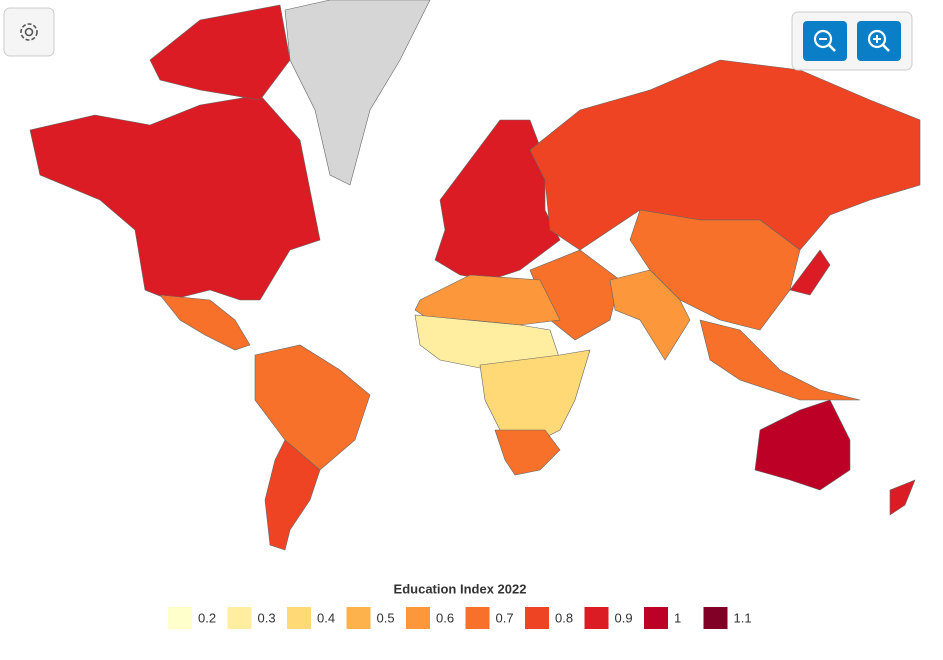 The height and width of the screenshot is (660, 943). I want to click on legend-label: 1.1, so click(743, 617).